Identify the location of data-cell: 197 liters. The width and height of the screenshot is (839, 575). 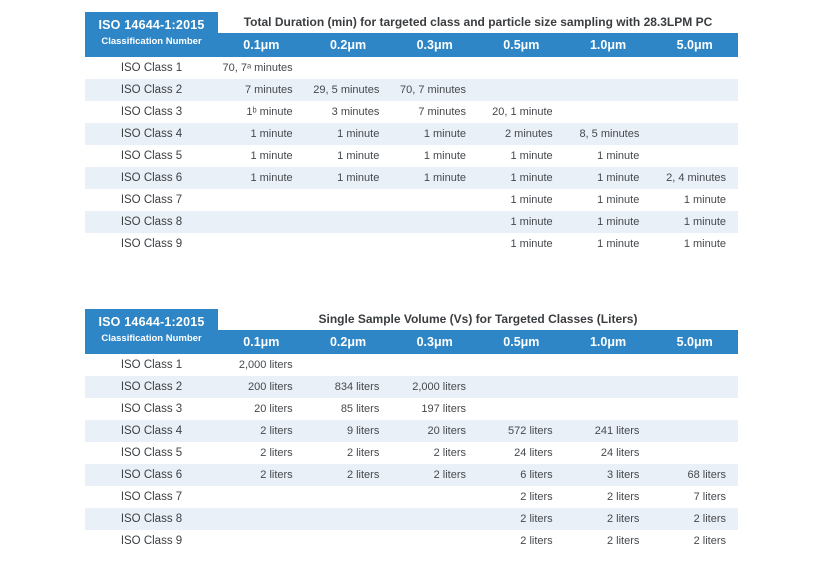
(444, 409).